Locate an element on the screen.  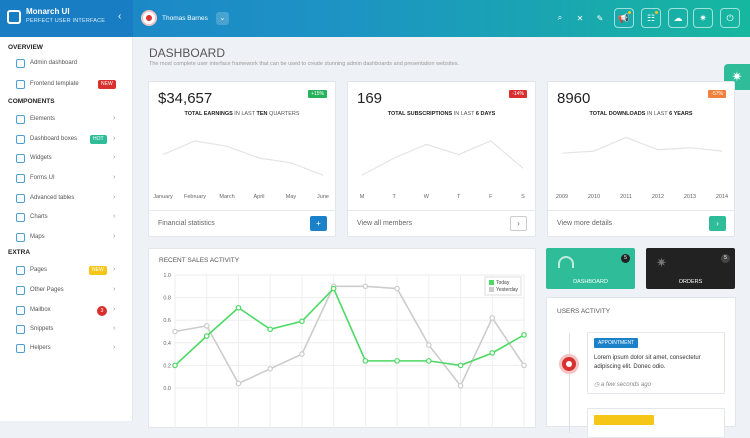
diamond-icon is located at coordinates (20, 119).